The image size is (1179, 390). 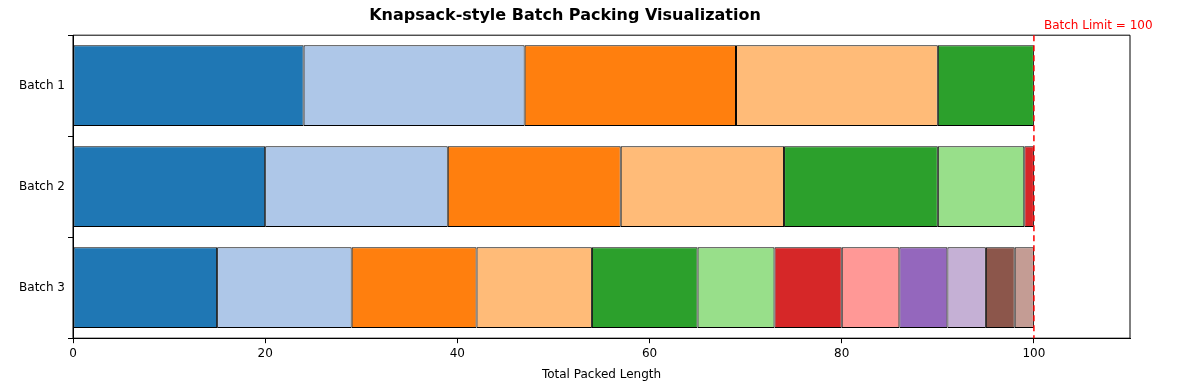 I want to click on x-tick-label: 40, so click(x=457, y=352).